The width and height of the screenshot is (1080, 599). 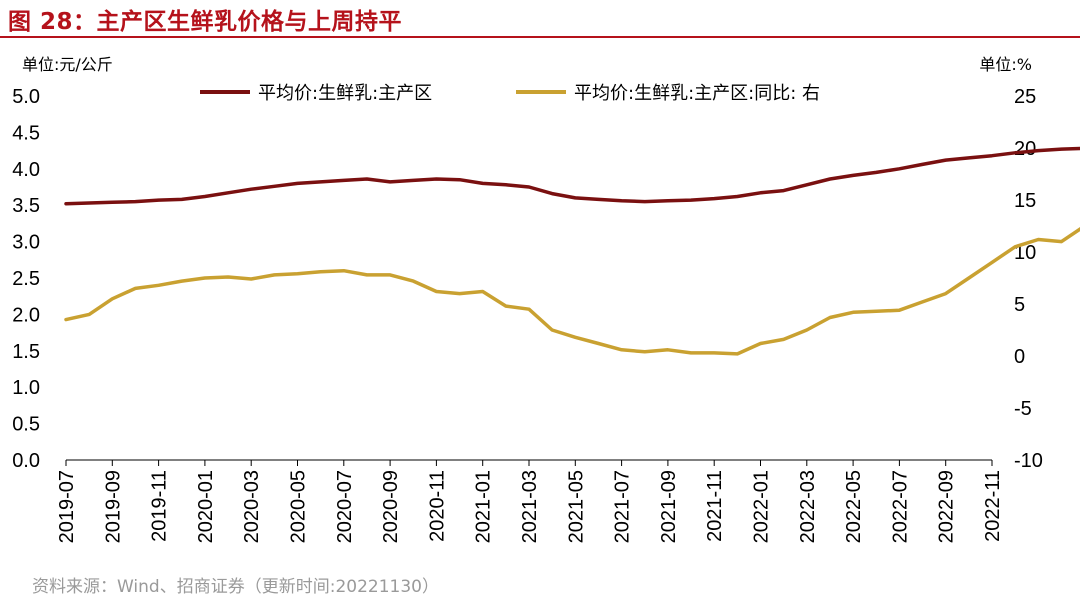 I want to click on title-rule, so click(x=540, y=37).